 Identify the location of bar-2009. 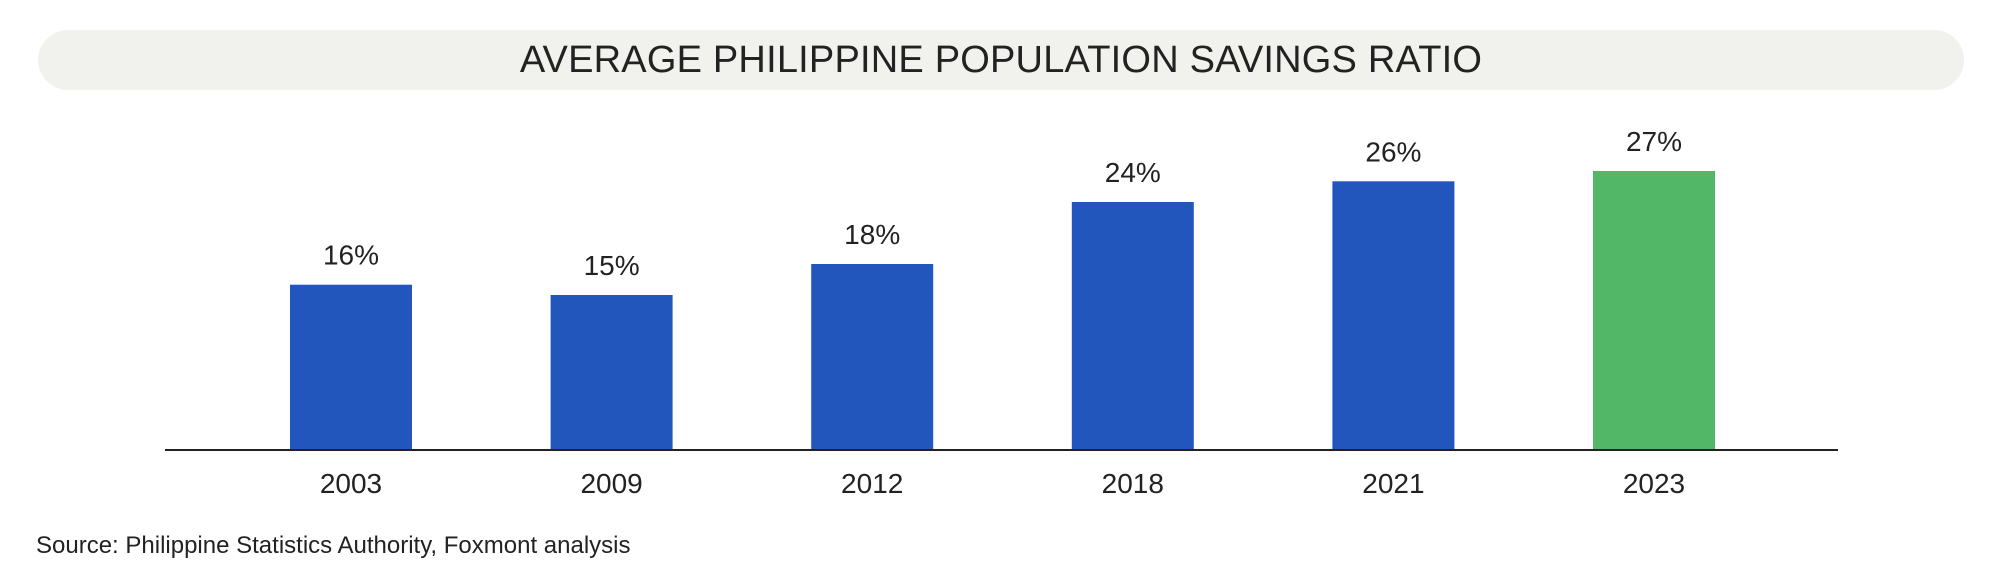
(611, 372).